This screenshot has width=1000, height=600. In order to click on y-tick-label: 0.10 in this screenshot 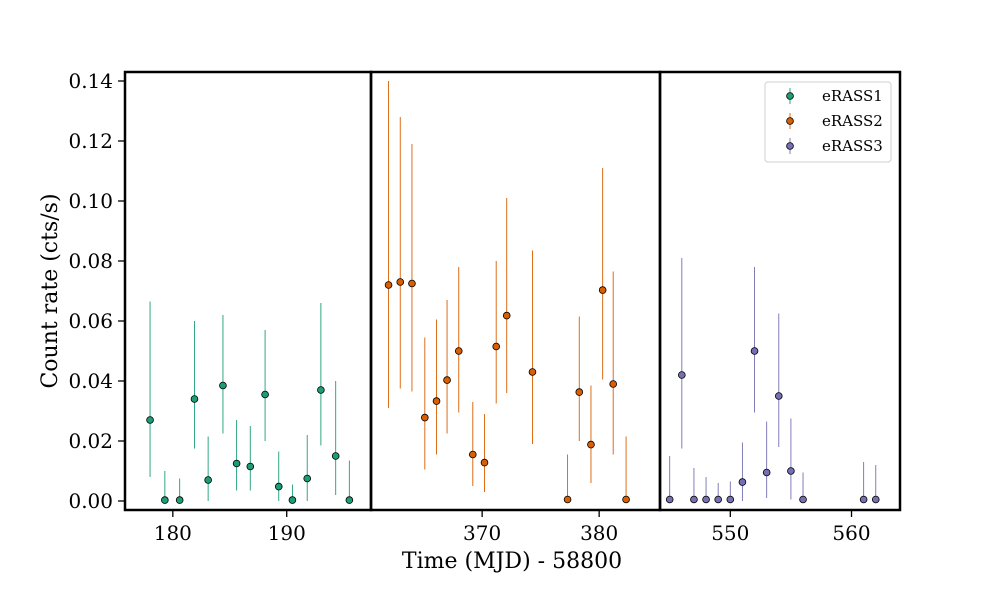, I will do `click(90, 201)`.